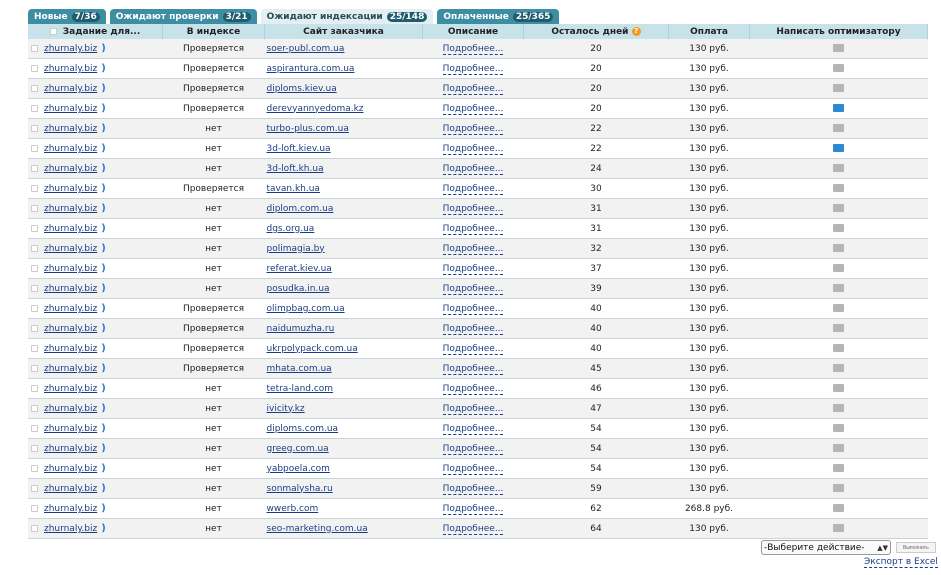  Describe the element at coordinates (498, 16) in the screenshot. I see `tab-3: Оплаченные 25/365` at that location.